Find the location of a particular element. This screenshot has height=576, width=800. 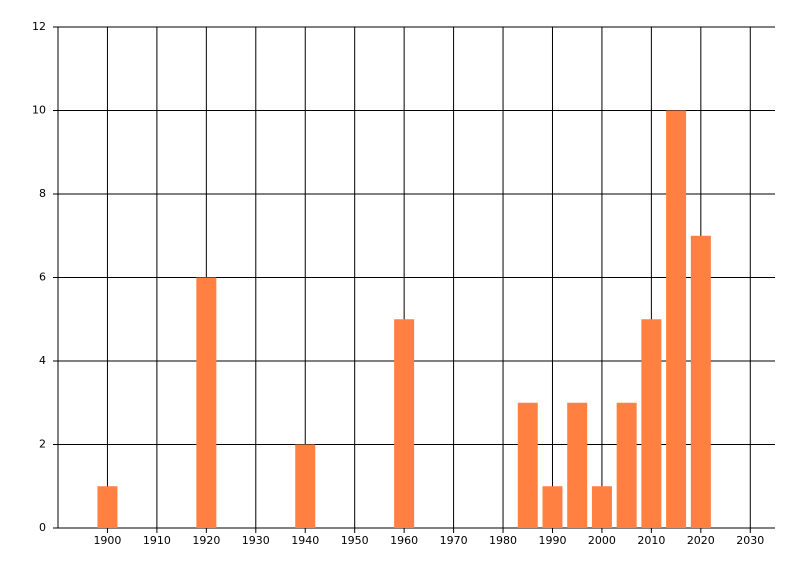

x-tick-label: 1960 is located at coordinates (404, 540).